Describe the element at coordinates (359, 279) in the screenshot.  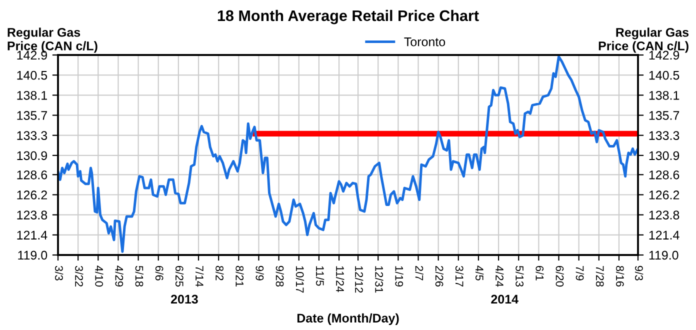
I see `x-tick-label: 12/12` at that location.